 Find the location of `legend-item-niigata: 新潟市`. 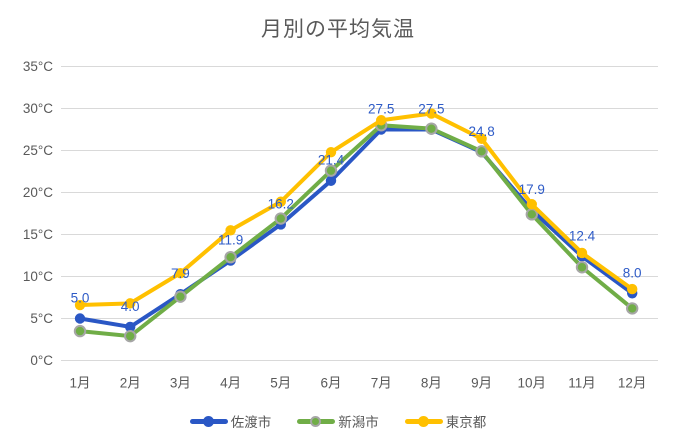

legend-item-niigata: 新潟市 is located at coordinates (338, 421).